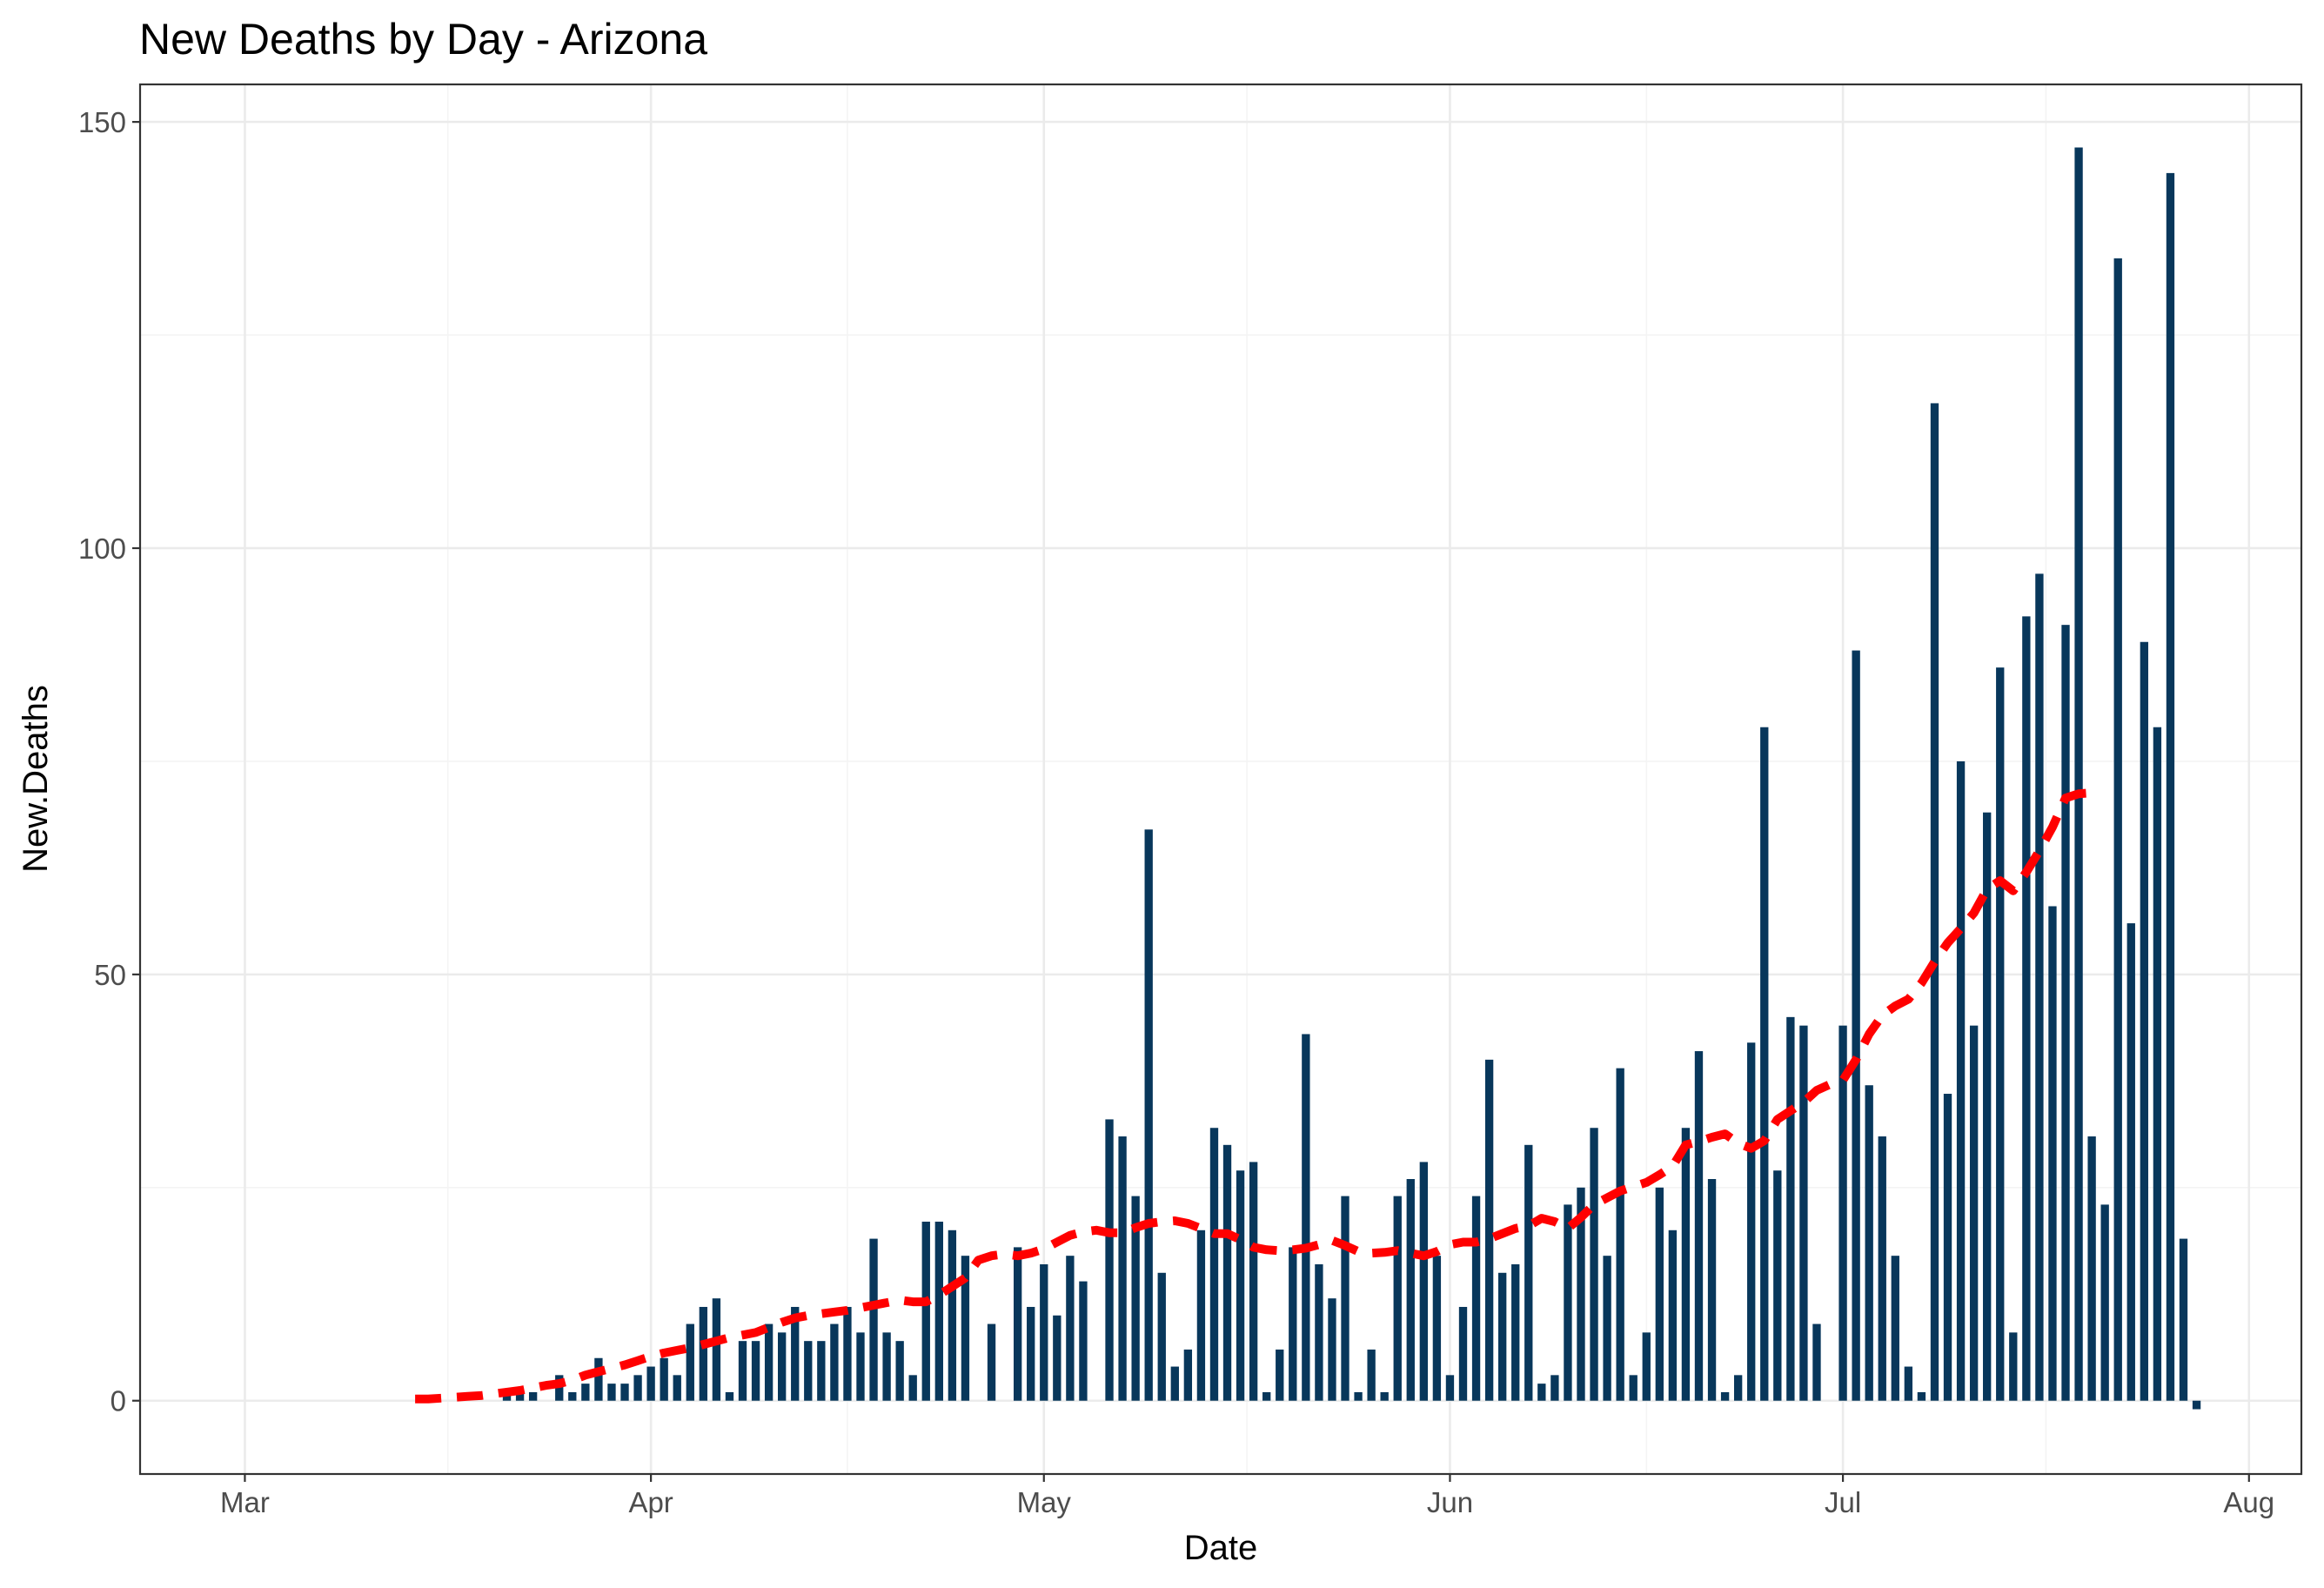 The width and height of the screenshot is (2324, 1588). Describe the element at coordinates (36, 779) in the screenshot. I see `y-axis-title: New.Deaths` at that location.